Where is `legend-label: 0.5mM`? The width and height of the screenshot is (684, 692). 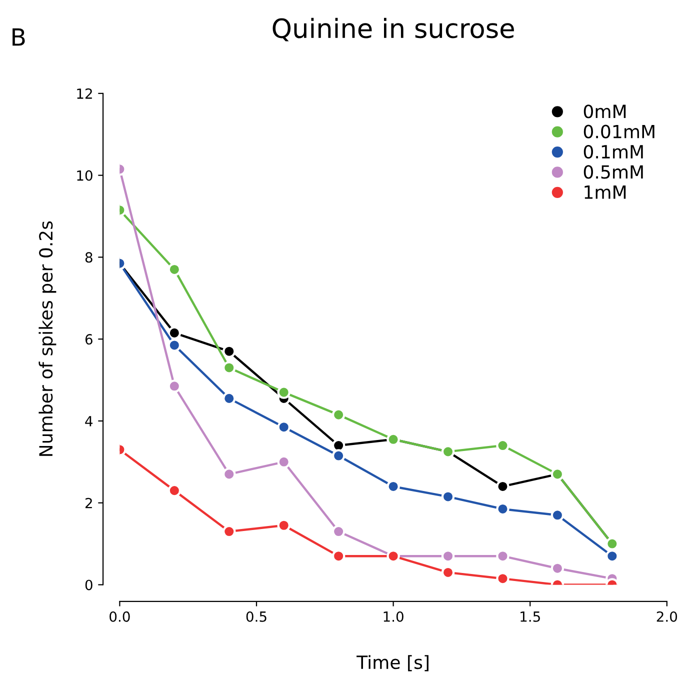 legend-label: 0.5mM is located at coordinates (613, 172).